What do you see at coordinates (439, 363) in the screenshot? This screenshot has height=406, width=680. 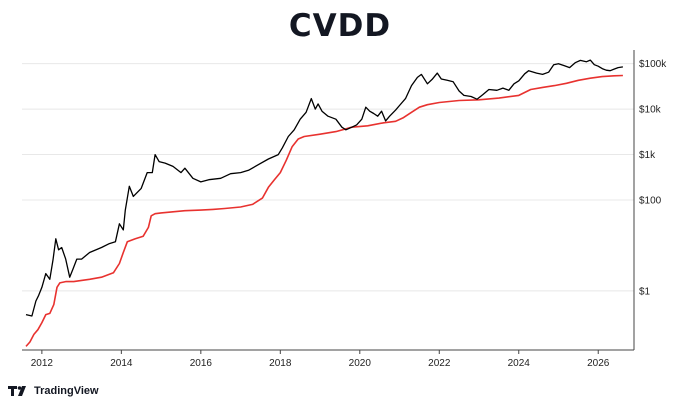 I see `x-tick-label: 2022` at bounding box center [439, 363].